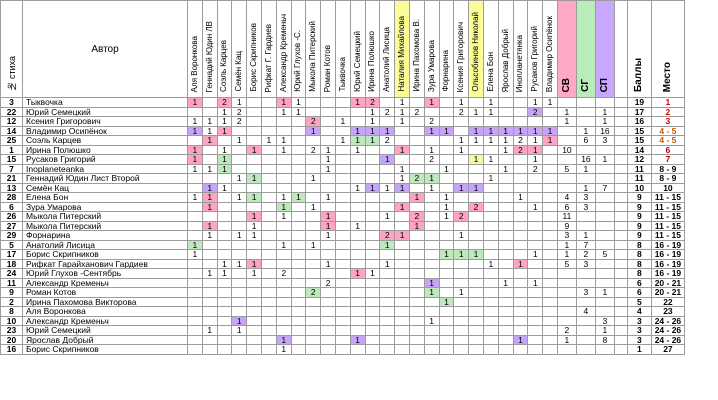 Image resolution: width=718 pixels, height=400 pixels. Describe the element at coordinates (667, 140) in the screenshot. I see `place-value: 4 - 5` at that location.